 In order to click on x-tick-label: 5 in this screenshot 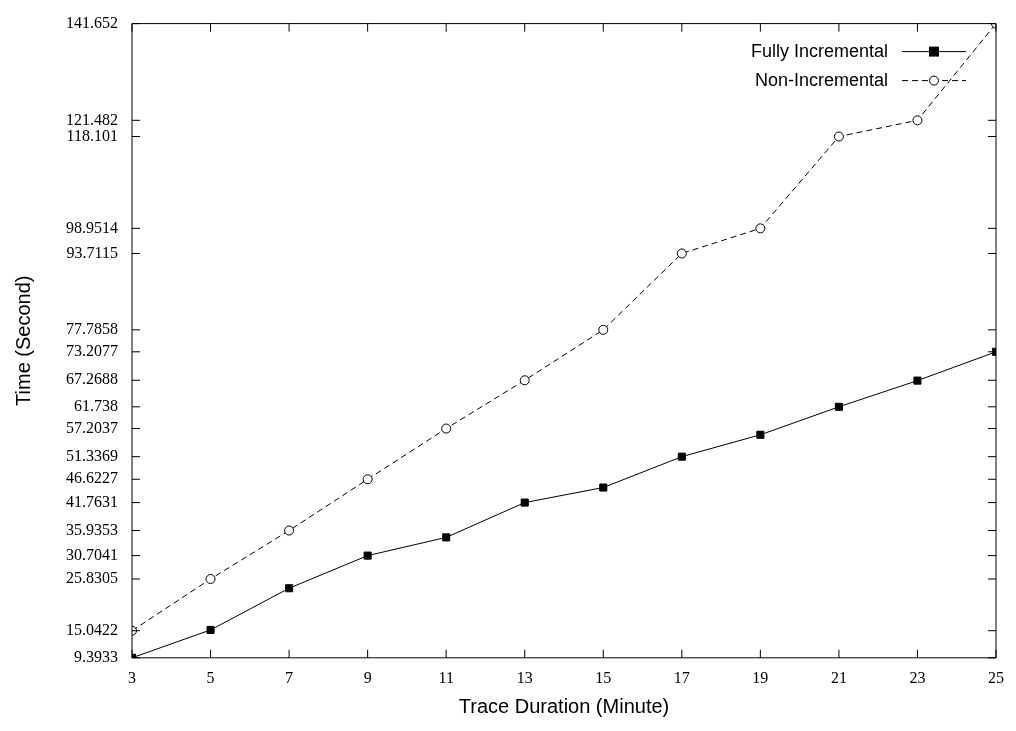, I will do `click(210, 677)`.